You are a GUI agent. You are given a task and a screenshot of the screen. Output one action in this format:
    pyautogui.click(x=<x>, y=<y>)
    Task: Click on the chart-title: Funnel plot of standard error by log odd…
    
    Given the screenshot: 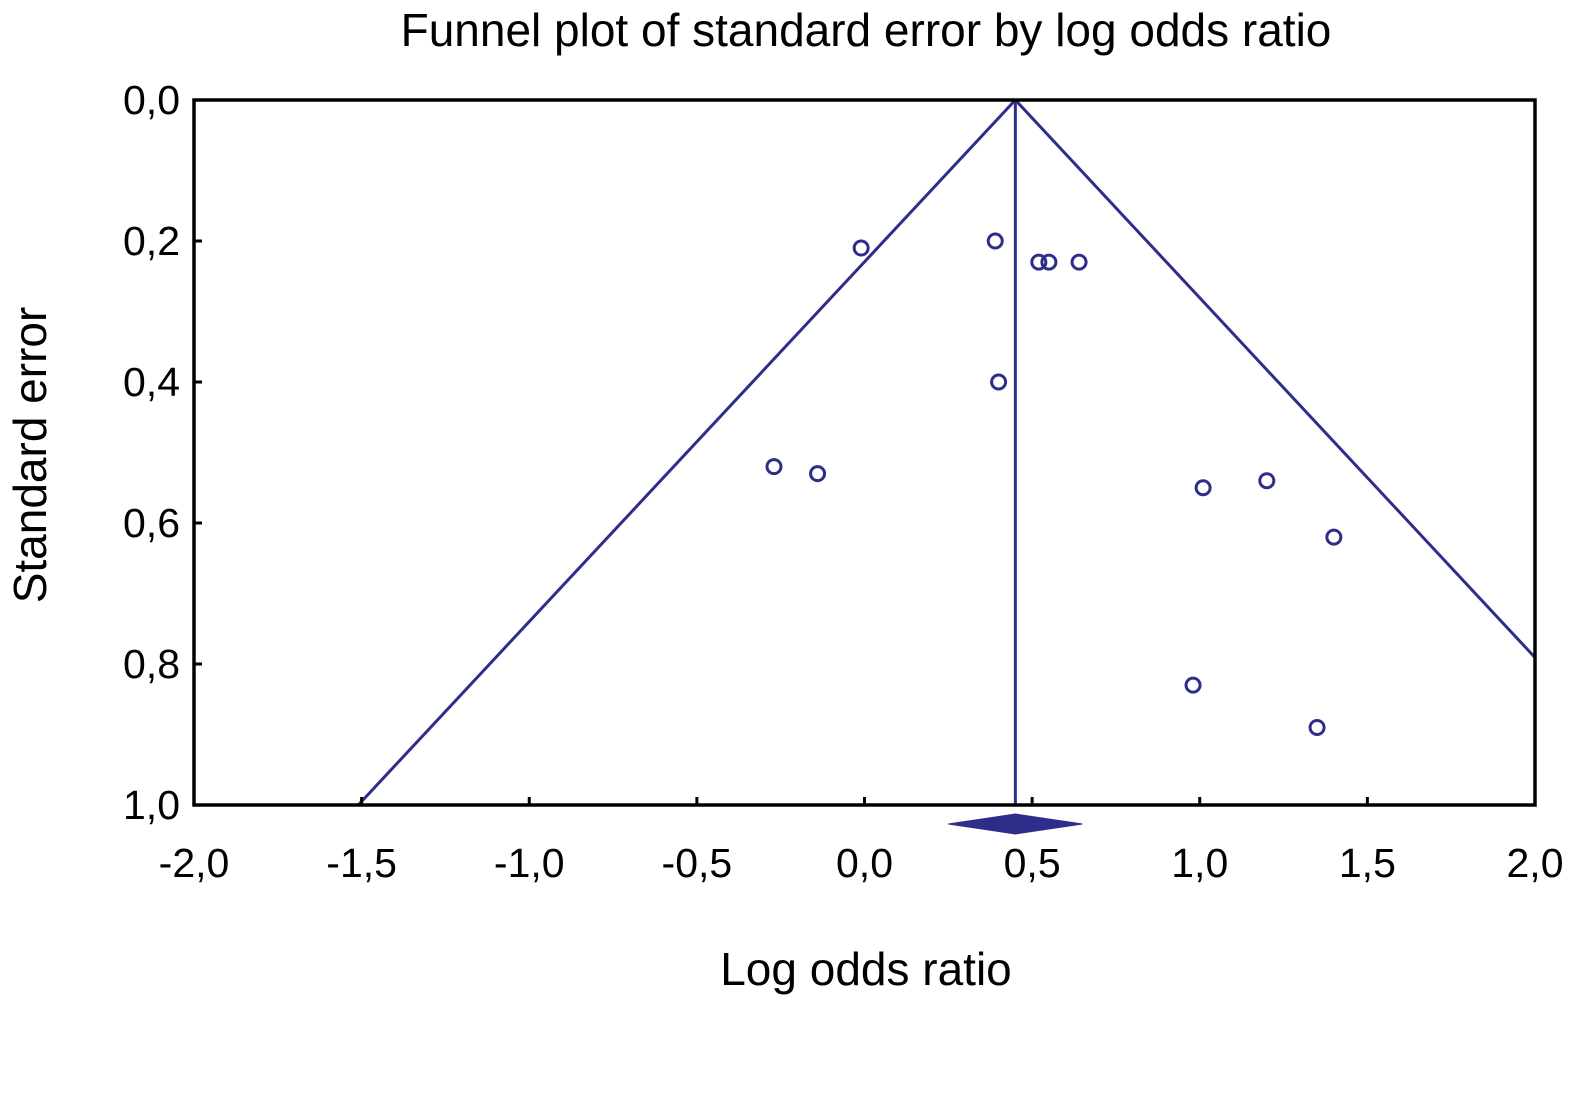 What is the action you would take?
    pyautogui.click(x=866, y=30)
    